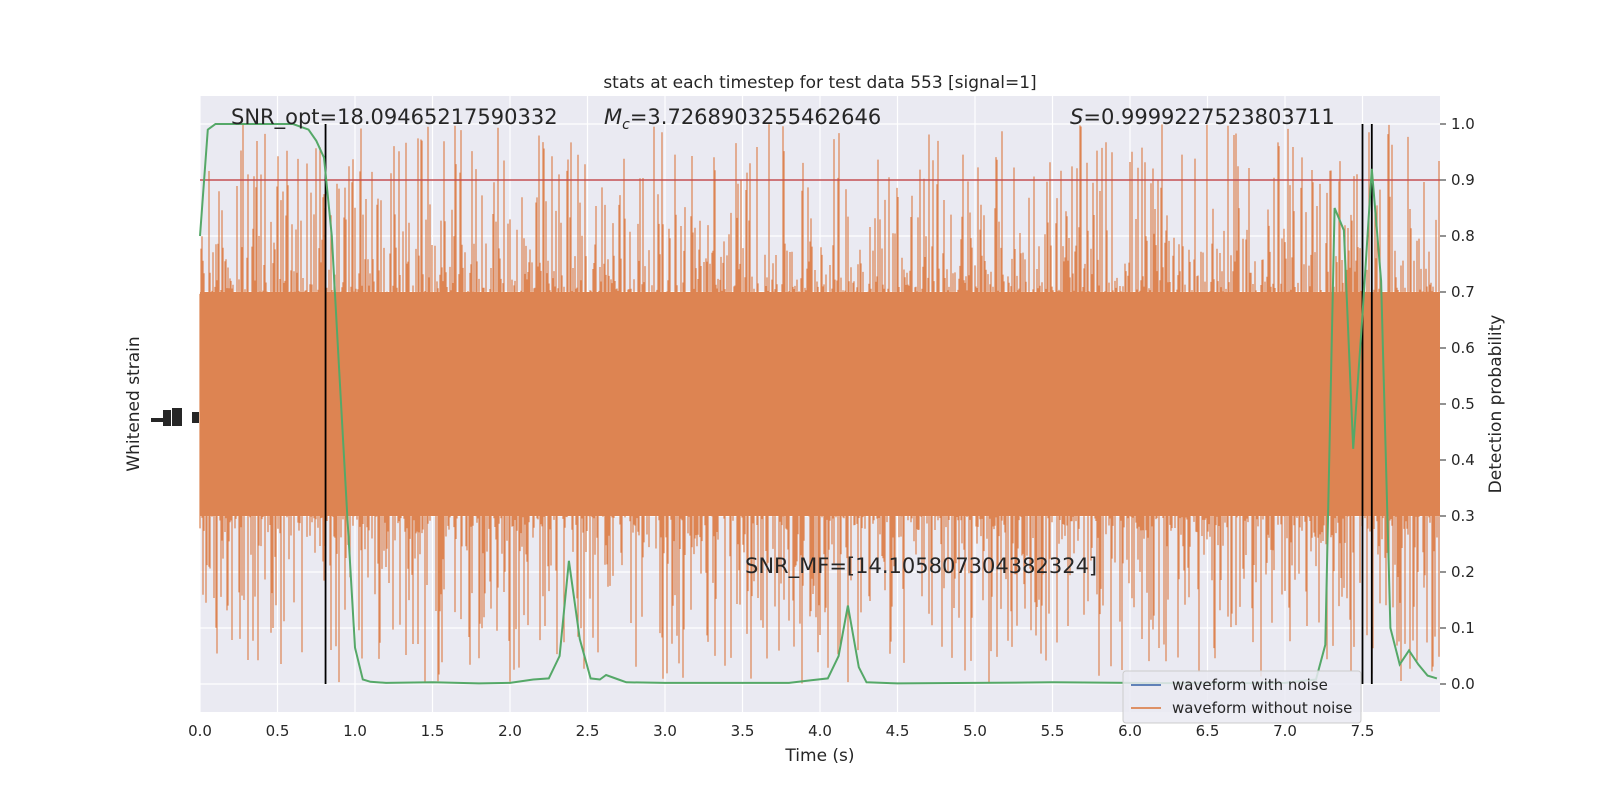  I want to click on snr-opt-annotation: SNR_opt=18.09465217590332, so click(394, 117).